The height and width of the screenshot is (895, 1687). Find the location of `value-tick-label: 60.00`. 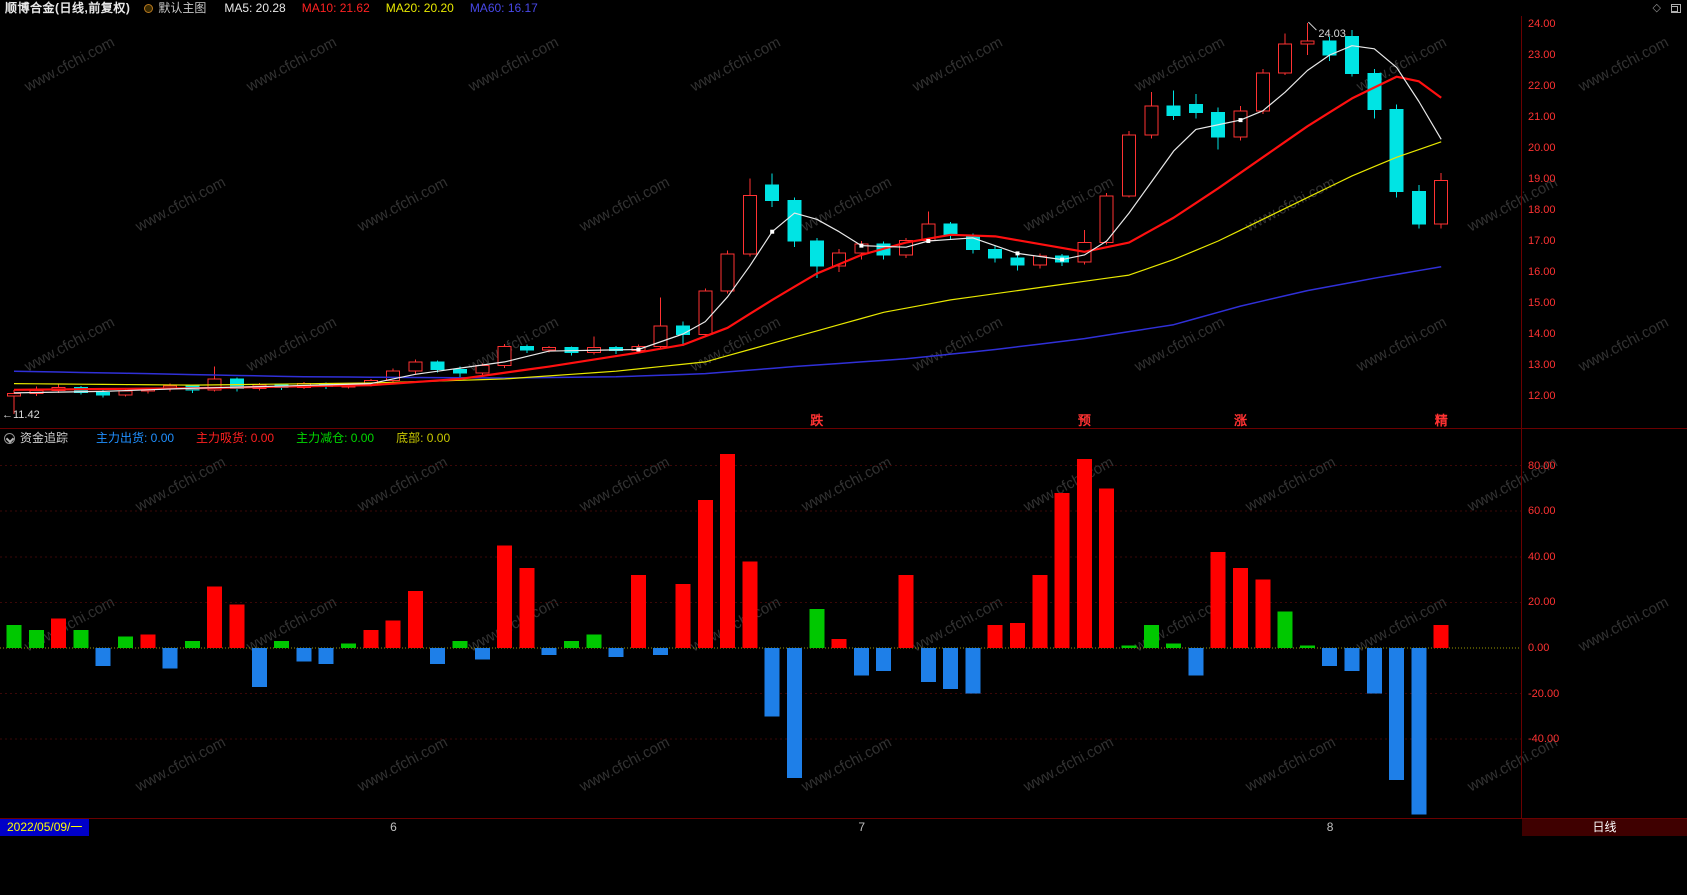

value-tick-label: 60.00 is located at coordinates (1542, 511).